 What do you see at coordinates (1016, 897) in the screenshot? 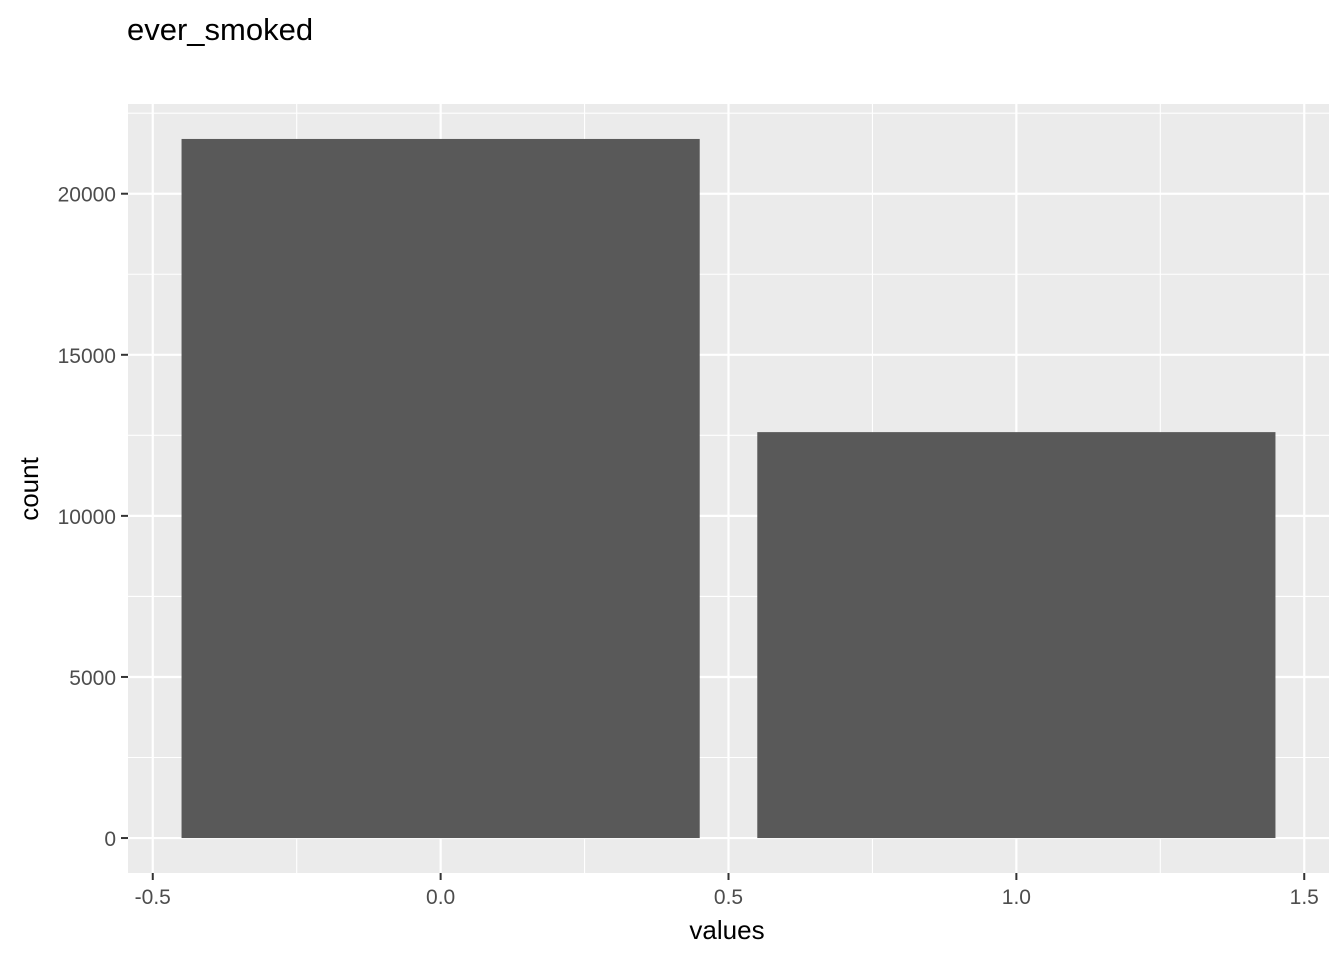
I see `x-tick-label: 1.0` at bounding box center [1016, 897].